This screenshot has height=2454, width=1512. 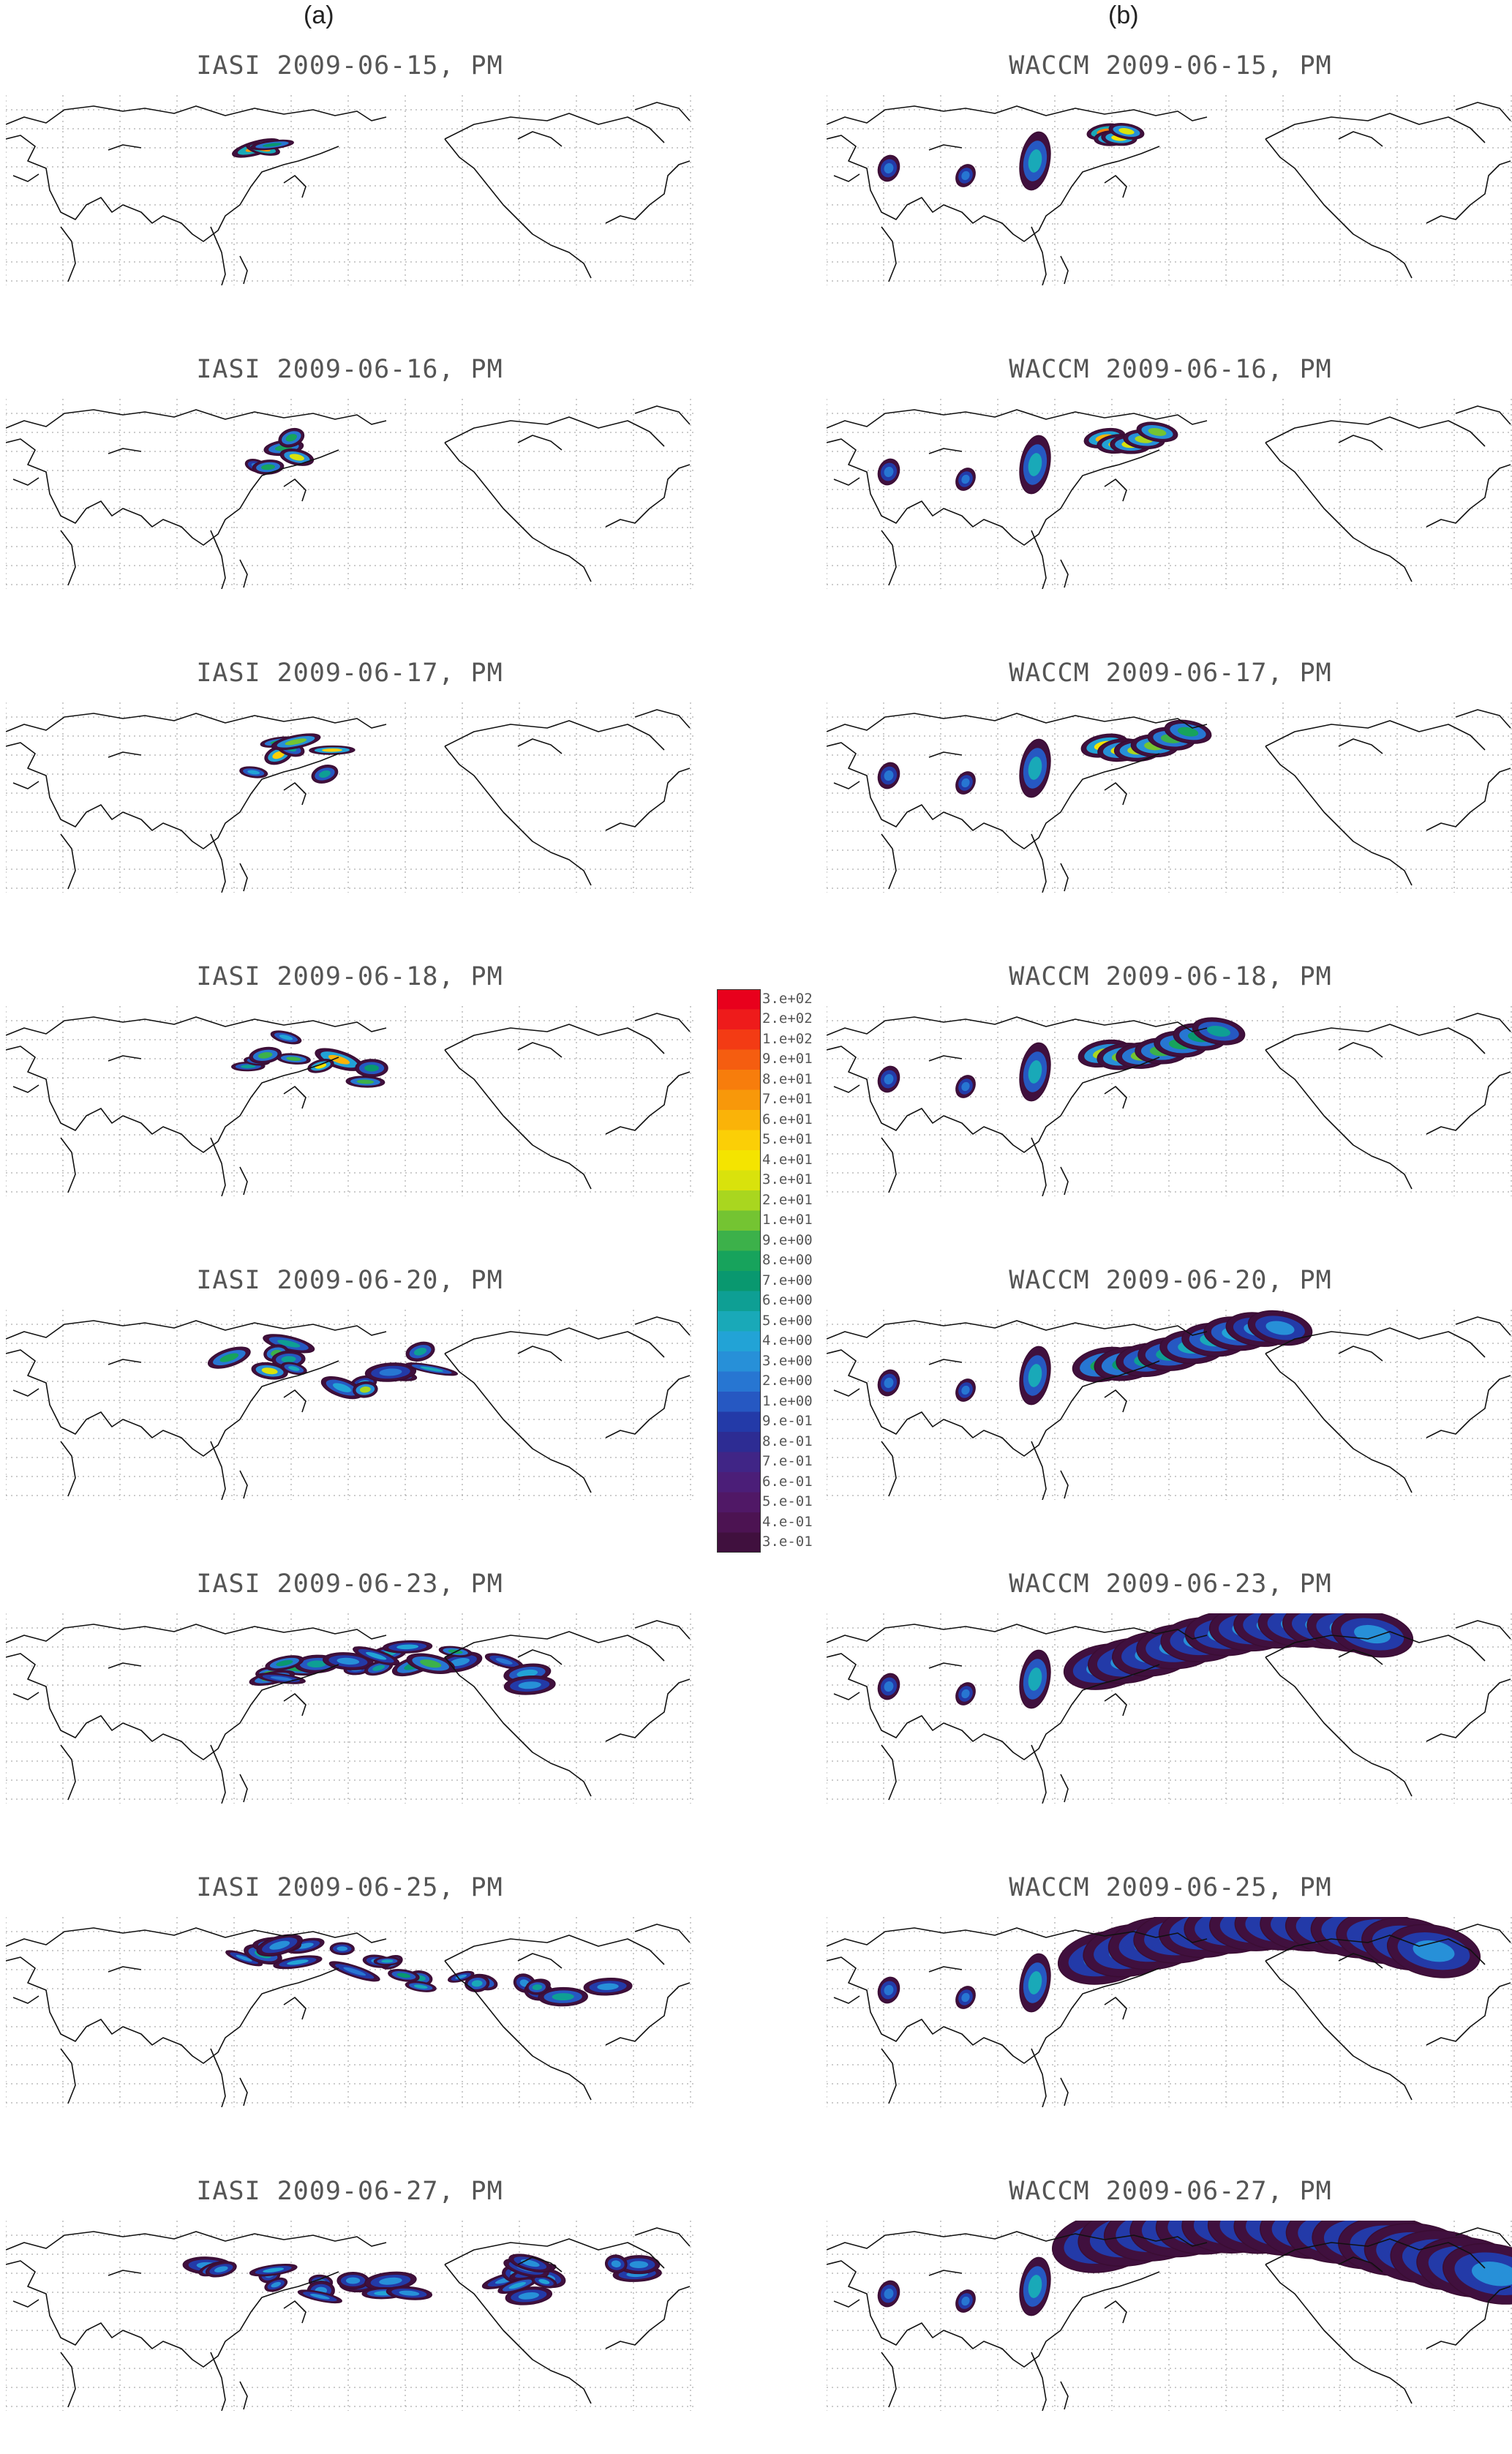 I want to click on colorbar-label: 3.e+01, so click(x=787, y=1180).